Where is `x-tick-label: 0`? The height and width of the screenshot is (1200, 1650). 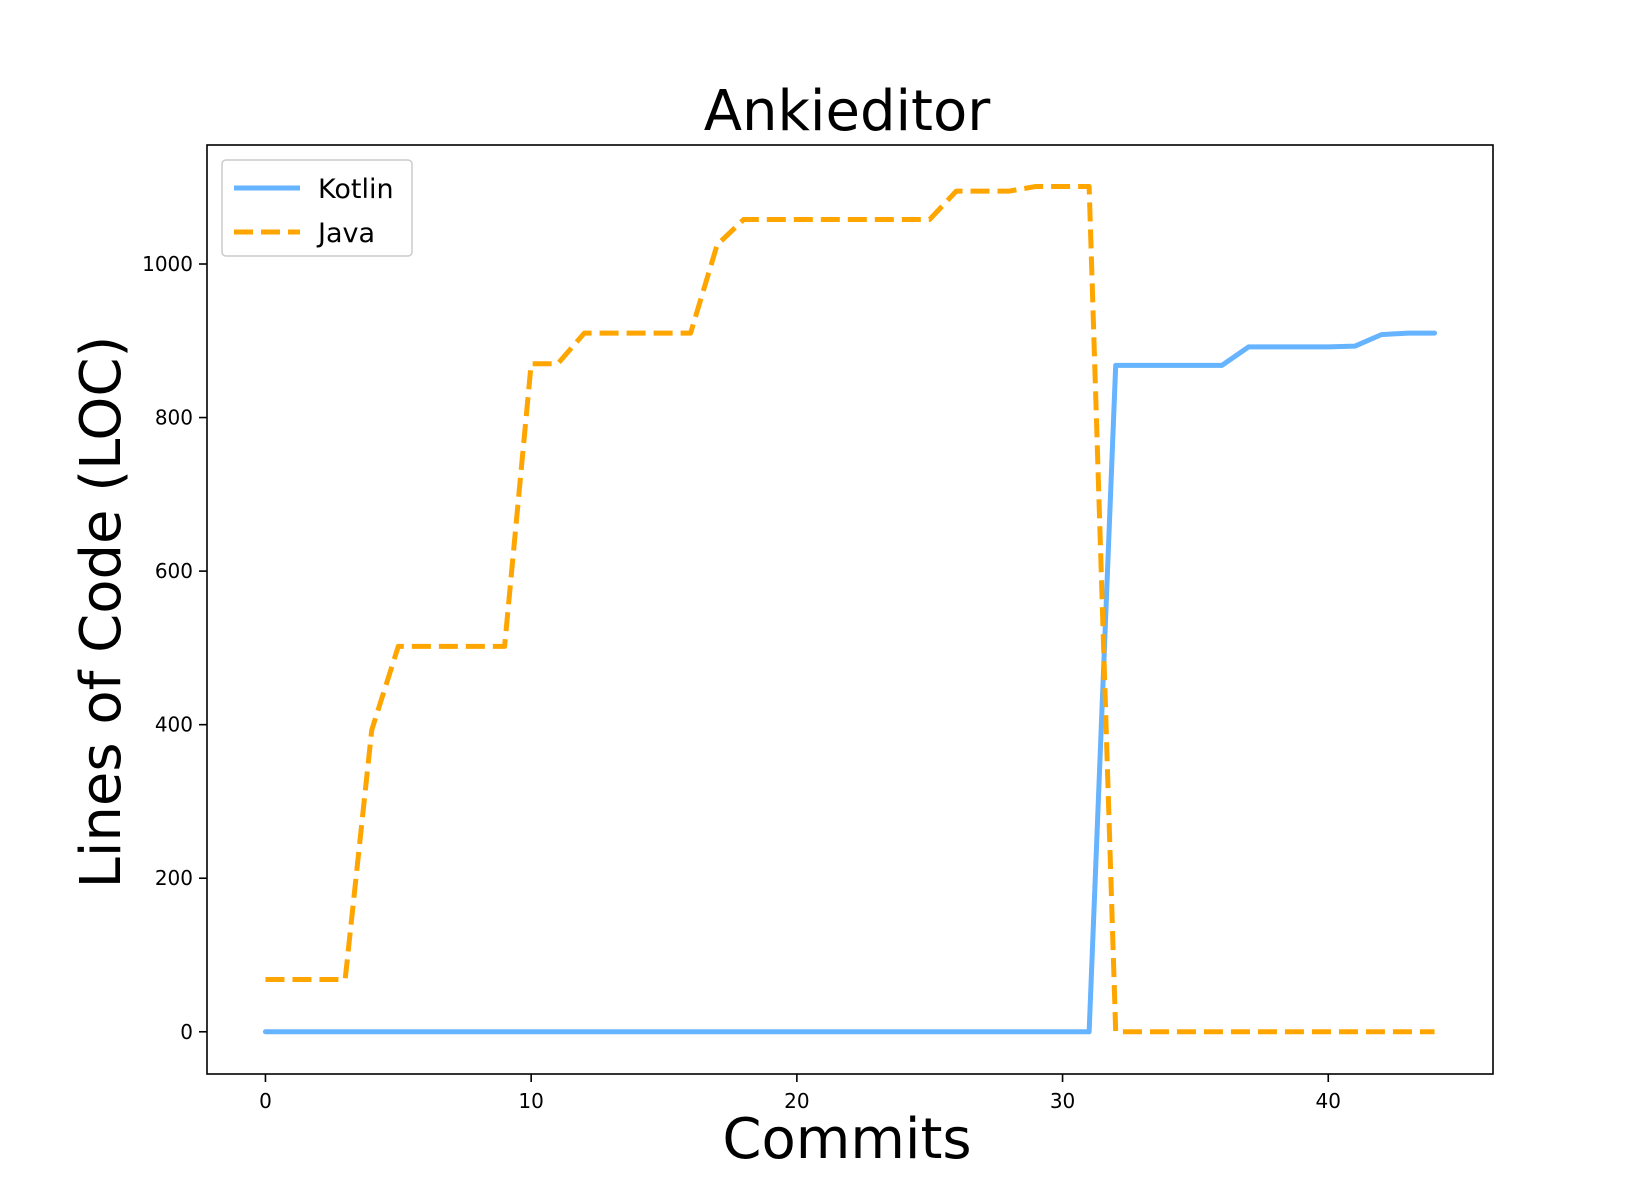 x-tick-label: 0 is located at coordinates (265, 1101).